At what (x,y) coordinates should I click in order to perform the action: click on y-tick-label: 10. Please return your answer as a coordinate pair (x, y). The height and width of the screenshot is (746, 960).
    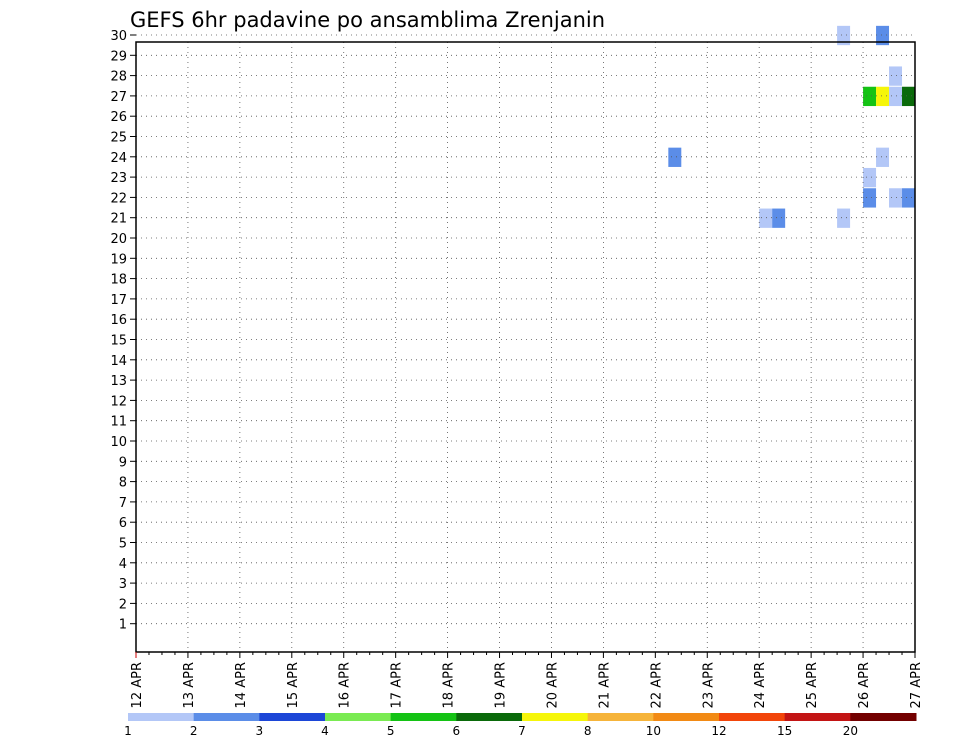
    Looking at the image, I should click on (118, 442).